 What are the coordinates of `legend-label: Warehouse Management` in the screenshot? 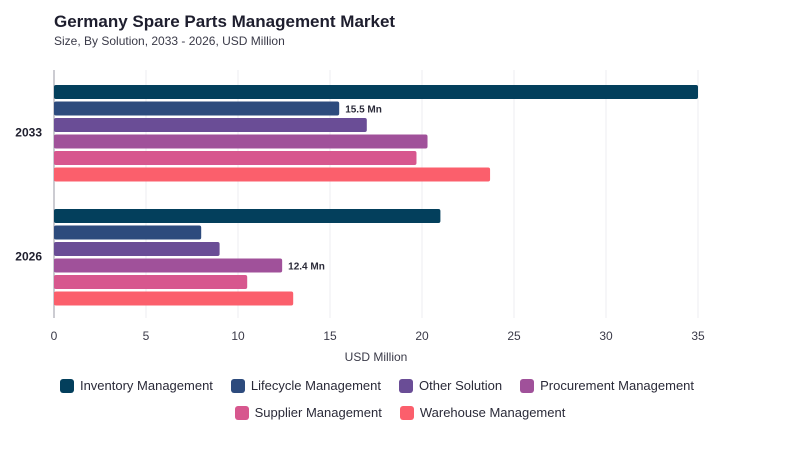 It's located at (492, 412).